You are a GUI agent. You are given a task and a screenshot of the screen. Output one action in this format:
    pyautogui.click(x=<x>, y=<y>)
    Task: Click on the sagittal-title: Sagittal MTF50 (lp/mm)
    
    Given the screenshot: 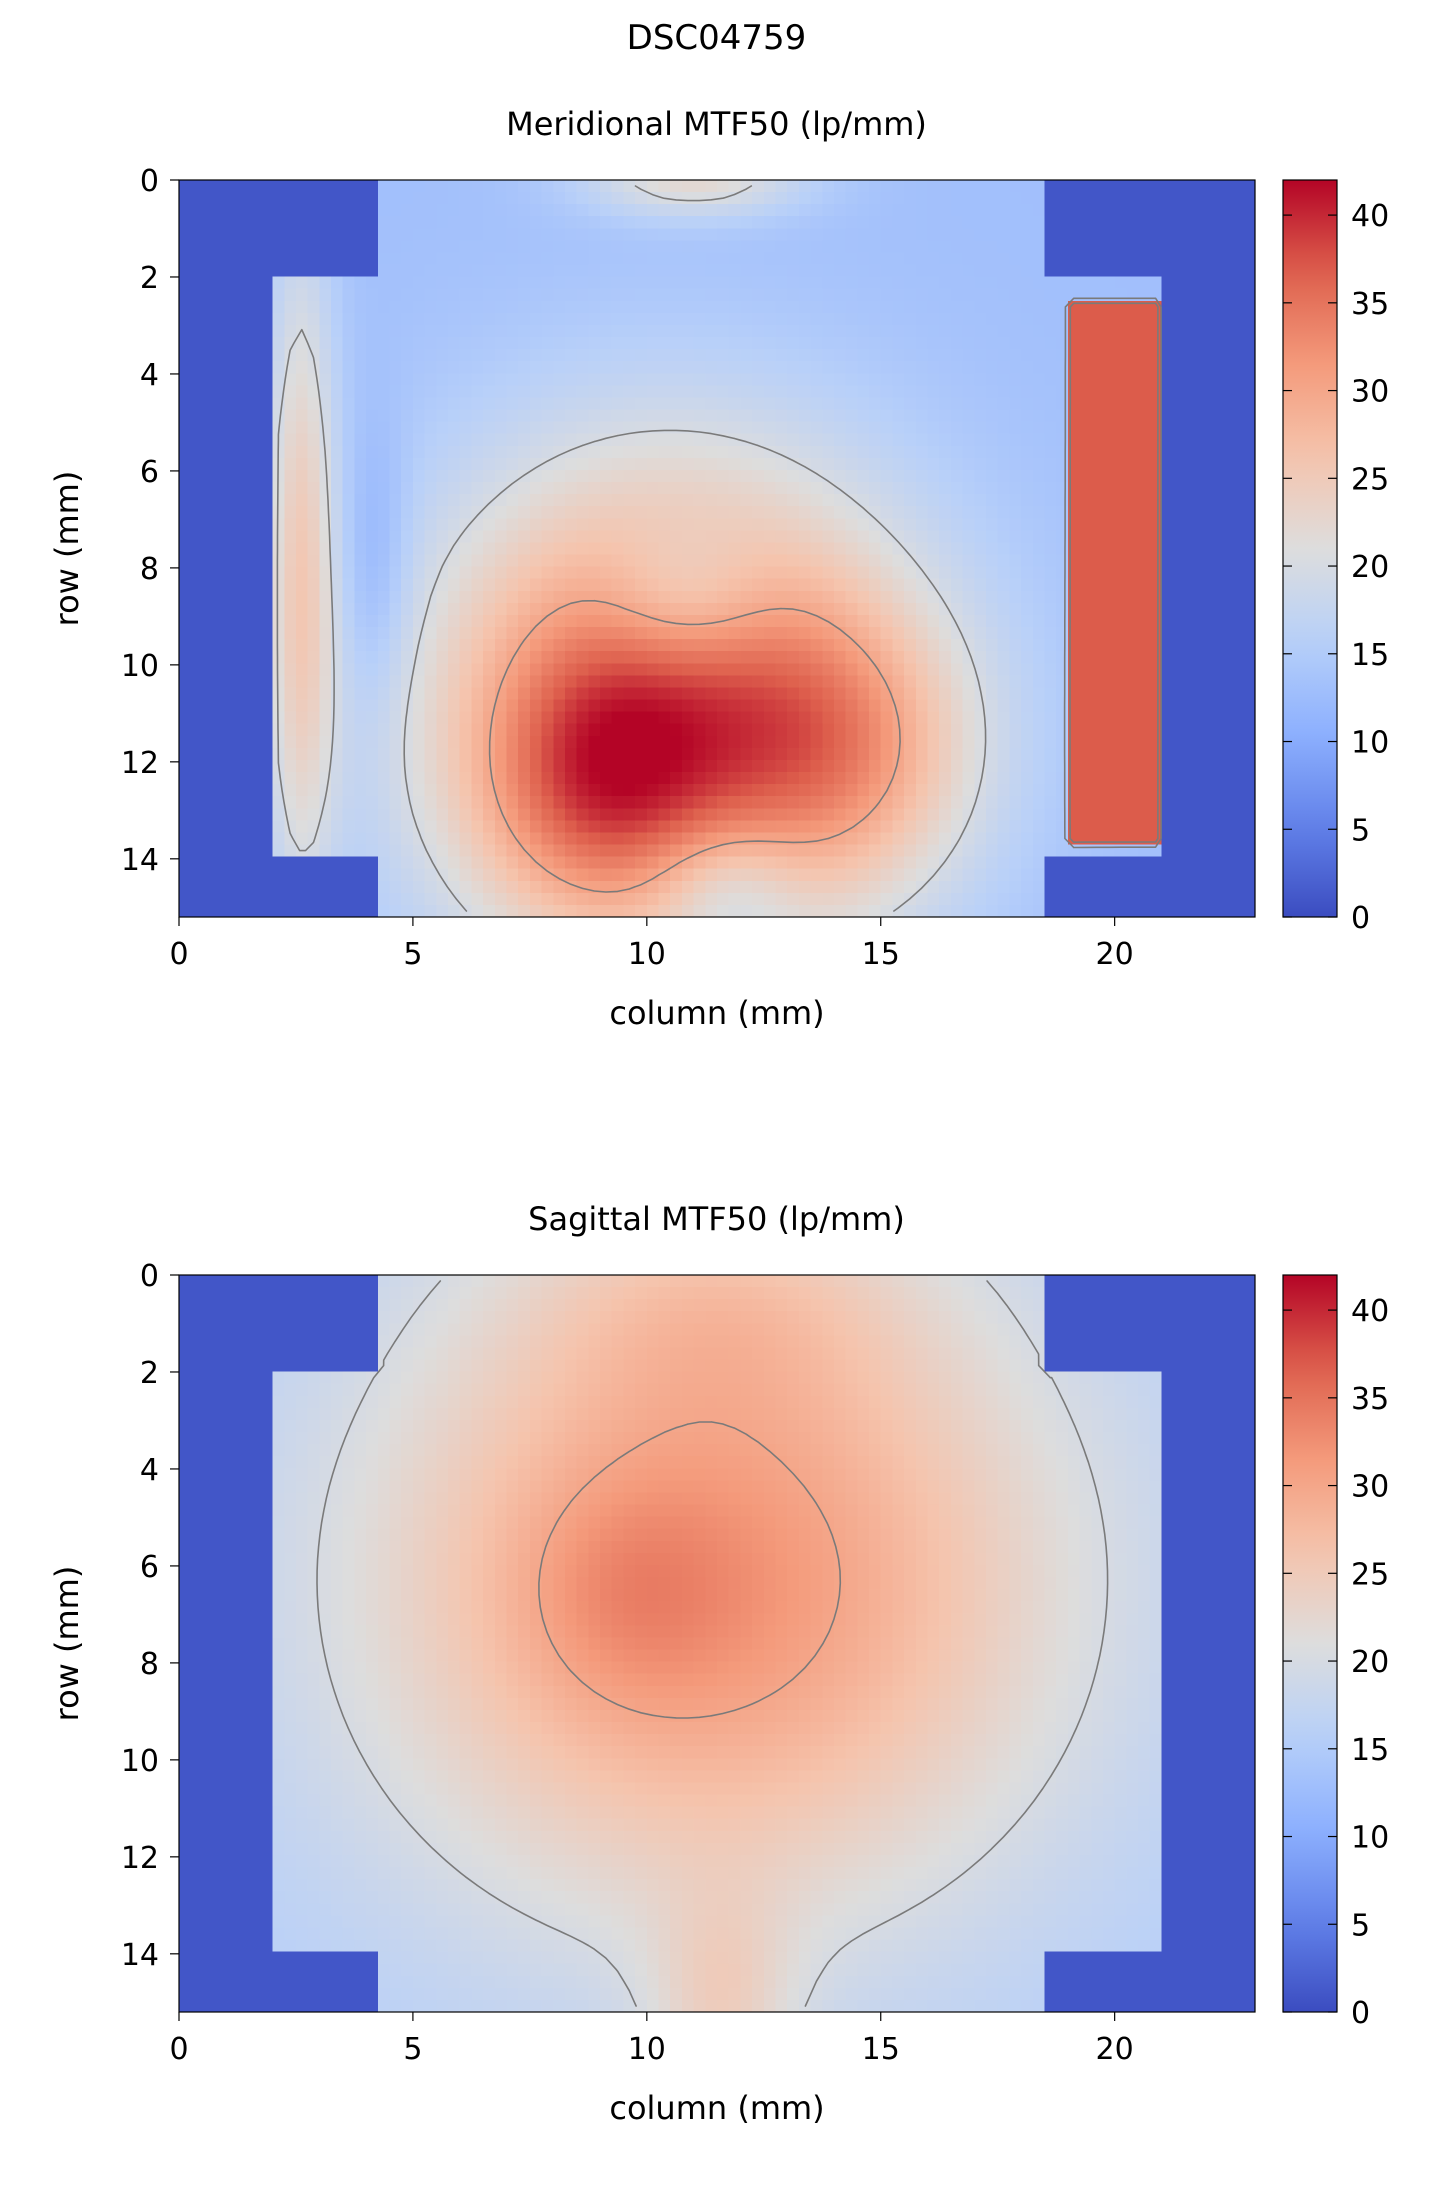 What is the action you would take?
    pyautogui.click(x=716, y=1219)
    